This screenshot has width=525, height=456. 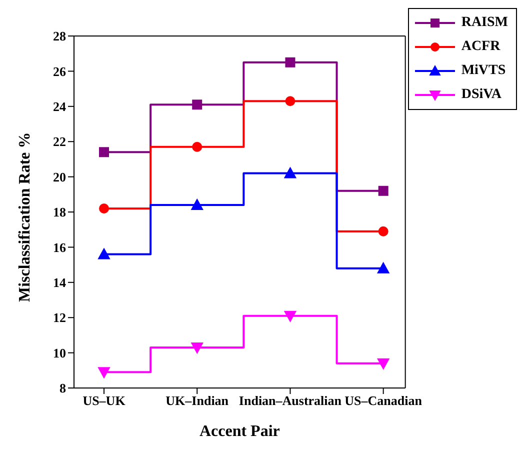 I want to click on x-tick-label: Indian–Australian, so click(x=290, y=400).